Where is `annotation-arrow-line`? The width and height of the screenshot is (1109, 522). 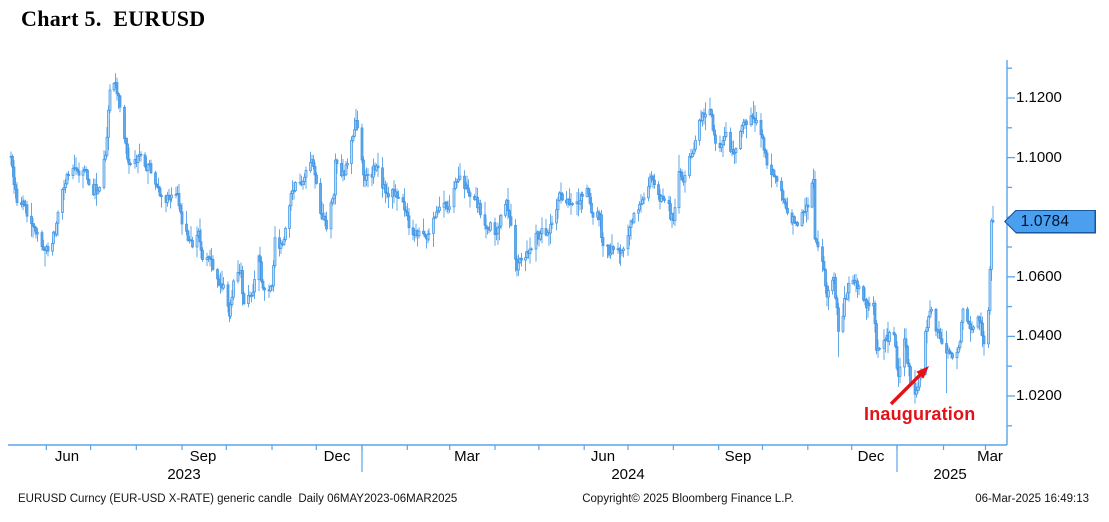
annotation-arrow-line is located at coordinates (906, 389).